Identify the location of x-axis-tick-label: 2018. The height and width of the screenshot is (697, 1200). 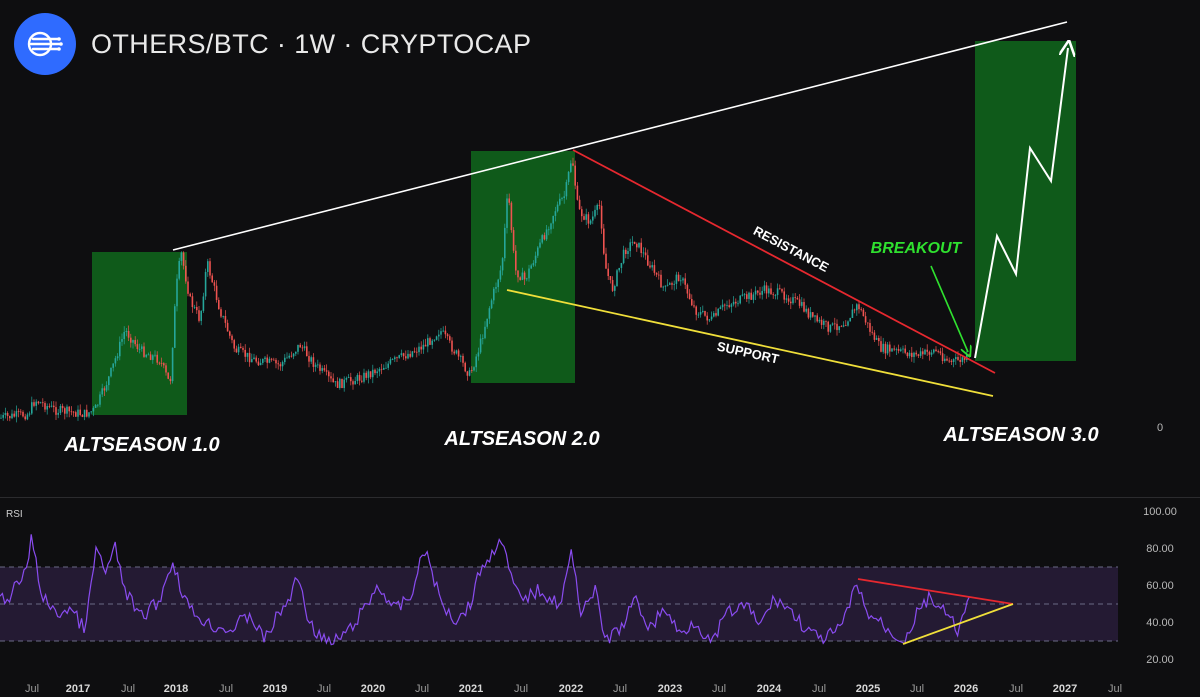
(176, 689).